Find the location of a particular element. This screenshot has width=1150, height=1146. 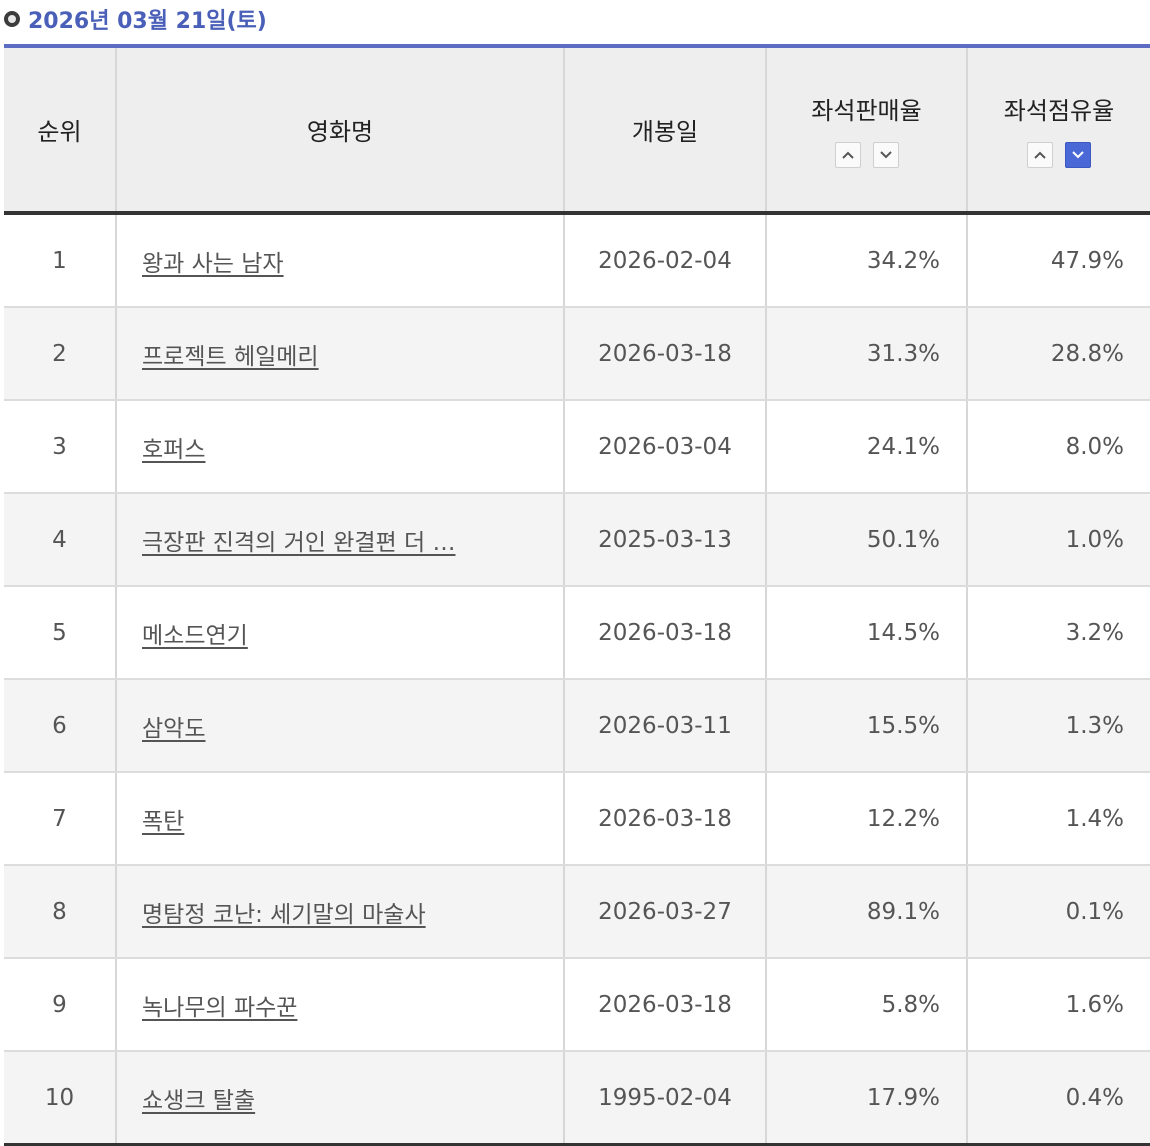

sales-rate-cell: 15.5% is located at coordinates (867, 726).